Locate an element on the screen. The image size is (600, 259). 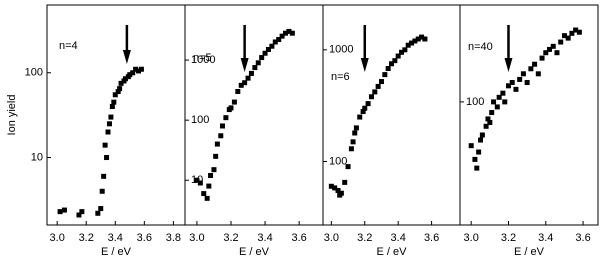
arrow-head is located at coordinates (126, 57).